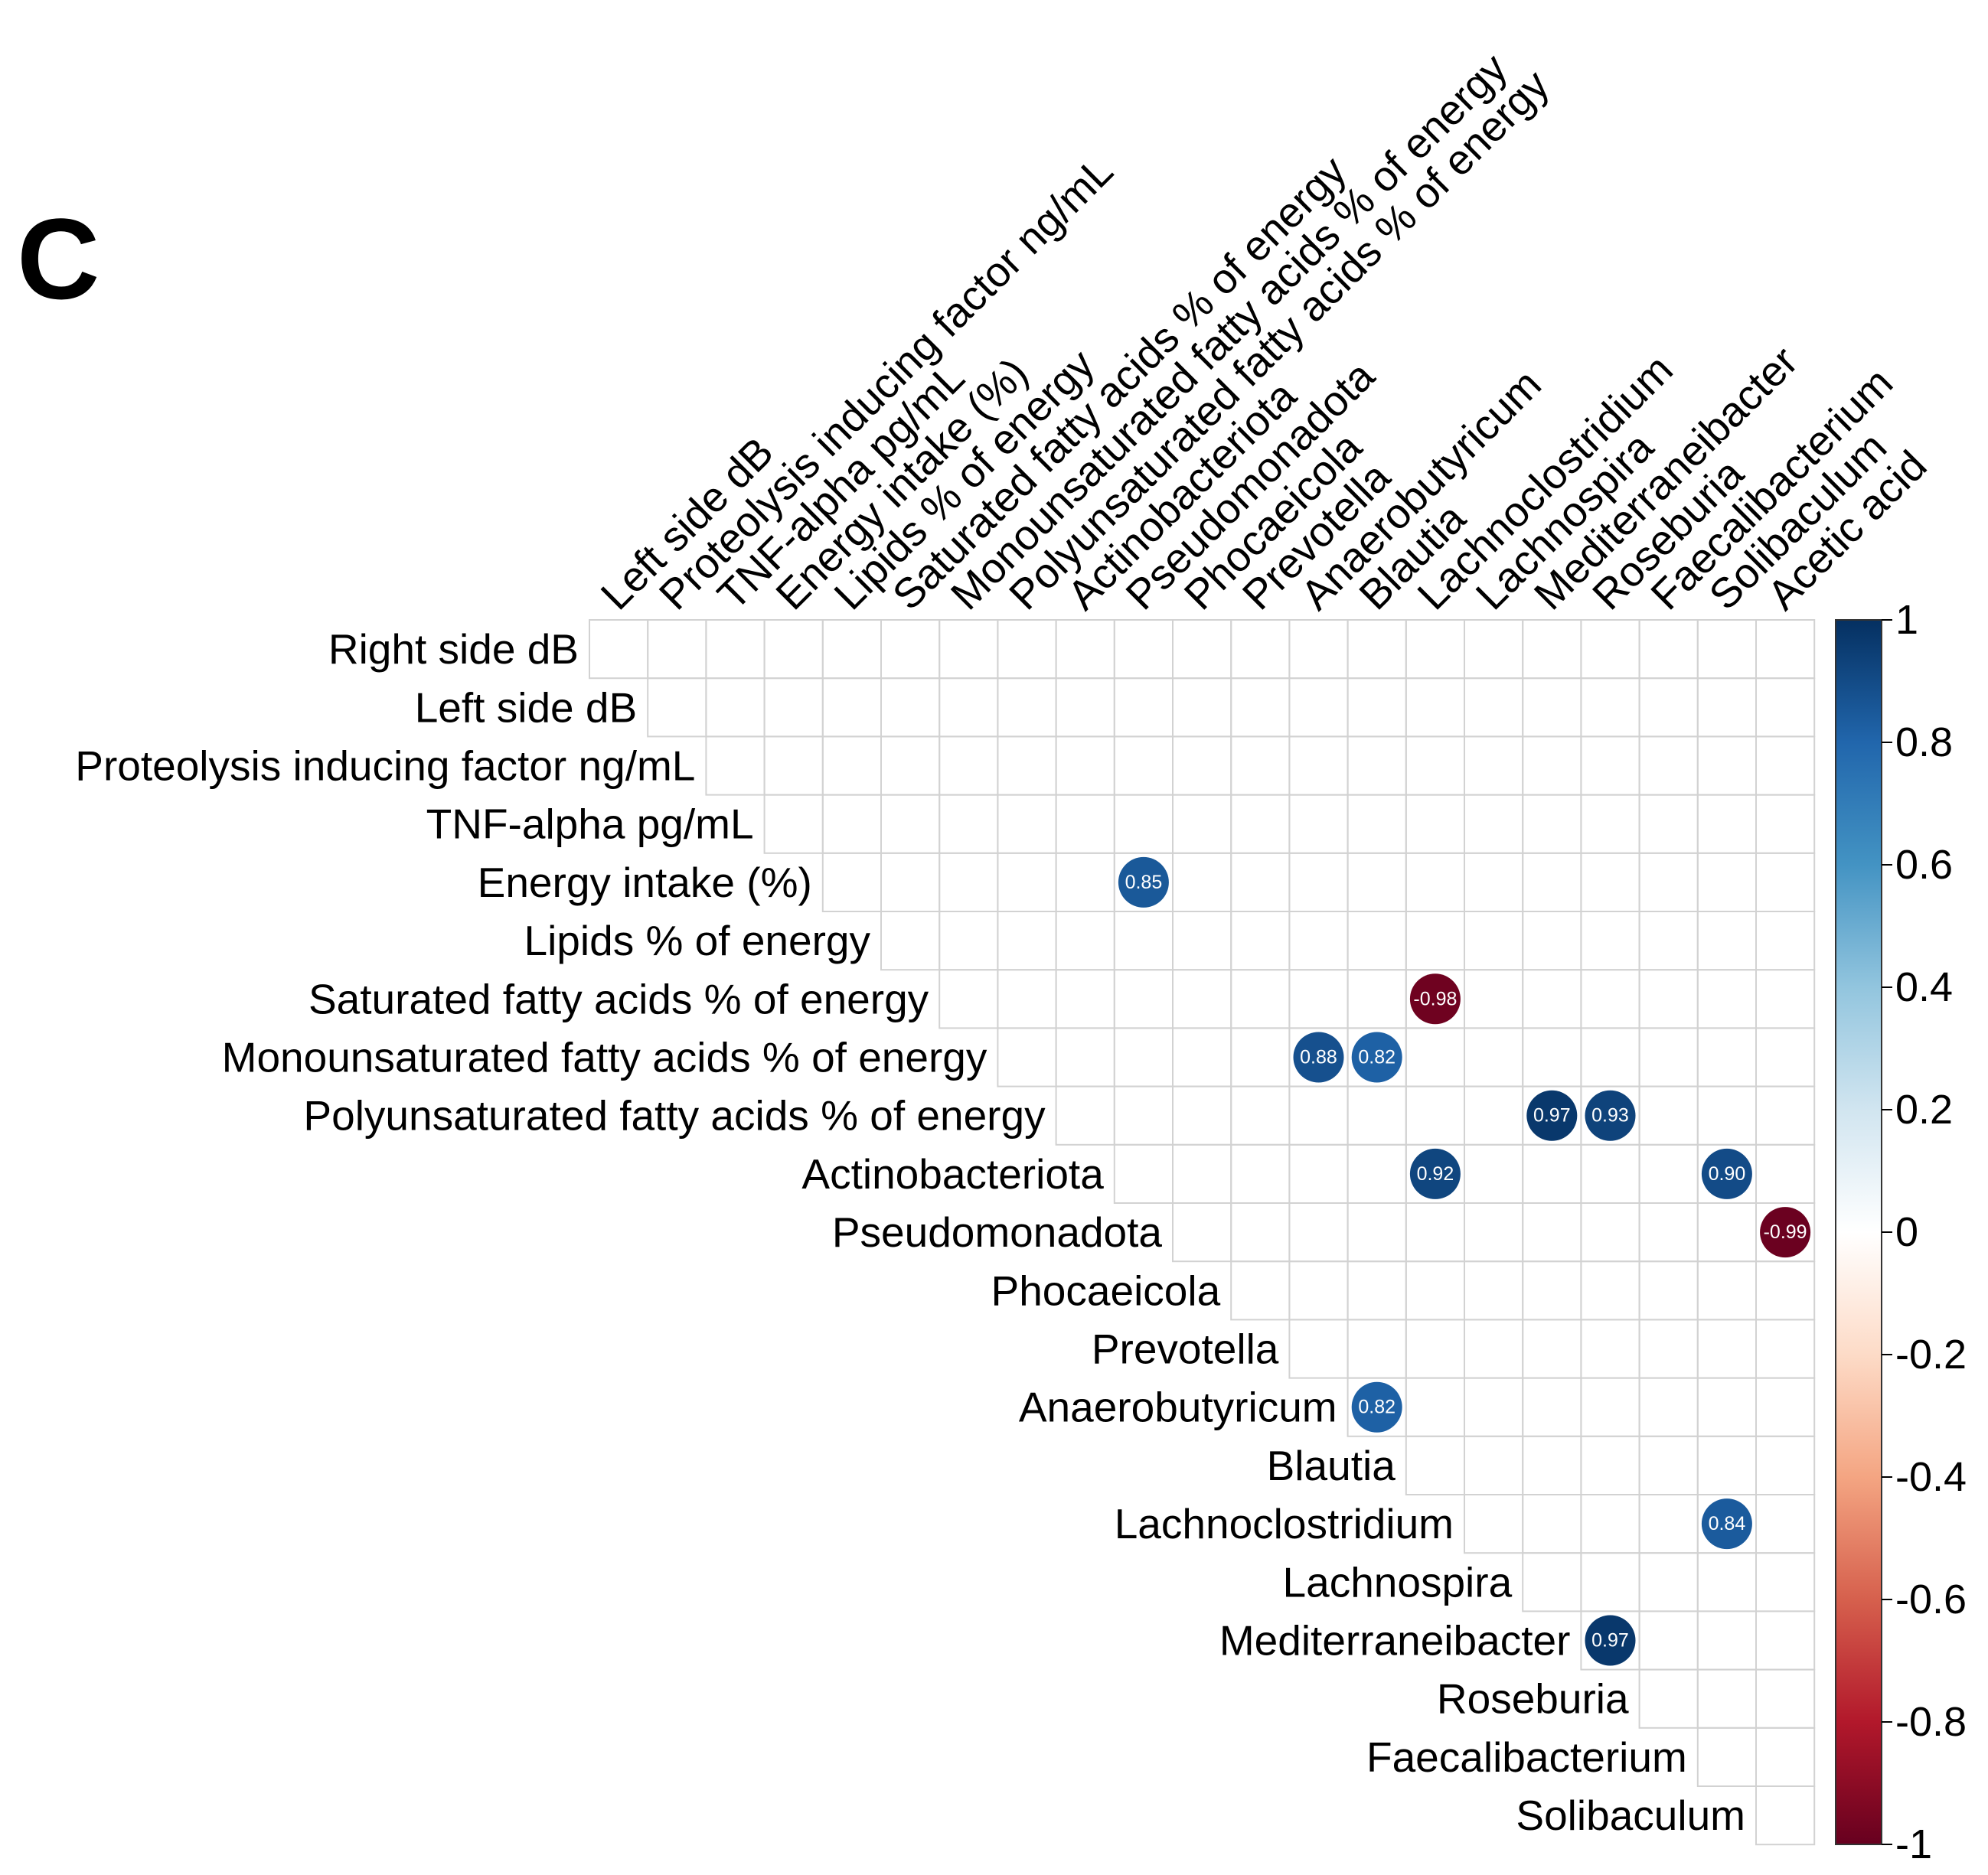  Describe the element at coordinates (1526, 1757) in the screenshot. I see `row-label-faecalibacterium: Faecalibacterium` at that location.